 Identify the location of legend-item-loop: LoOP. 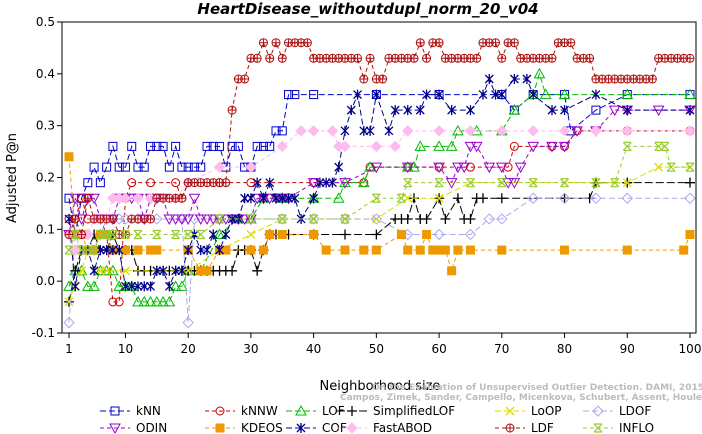
(528, 411).